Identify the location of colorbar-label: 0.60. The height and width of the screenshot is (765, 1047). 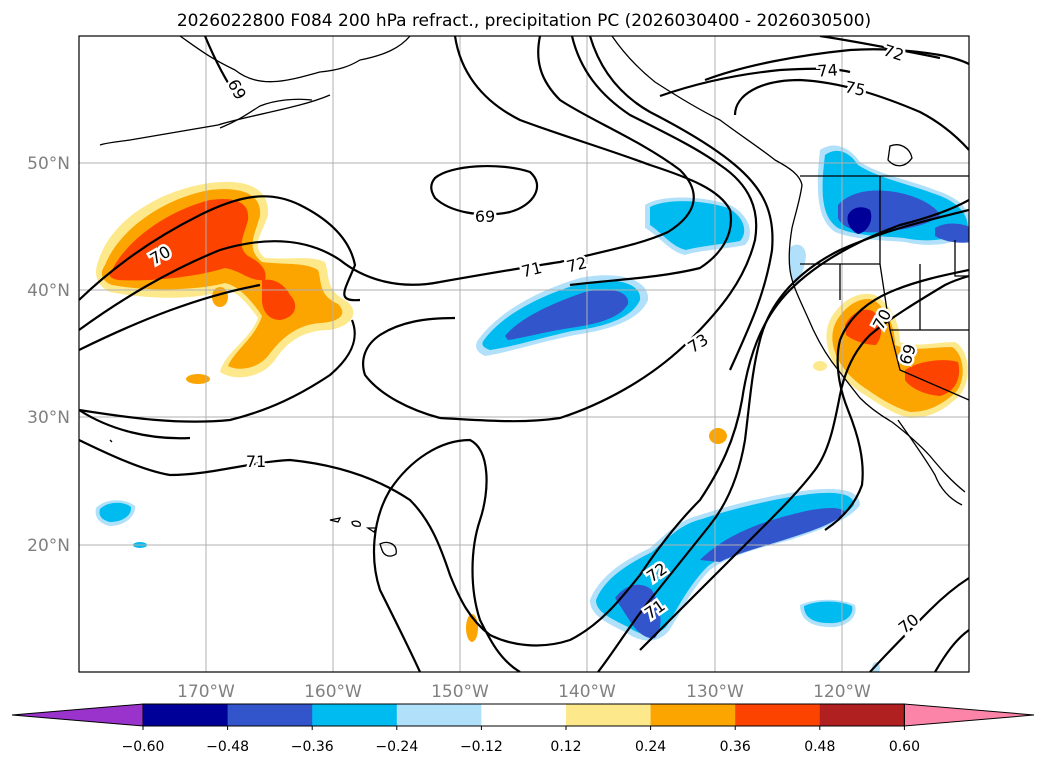
(904, 747).